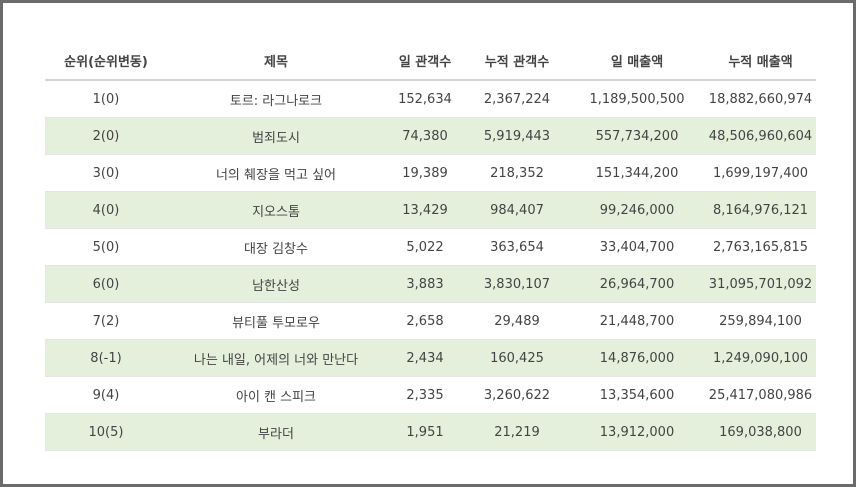  What do you see at coordinates (425, 247) in the screenshot?
I see `daily-audience-cell: 5,022` at bounding box center [425, 247].